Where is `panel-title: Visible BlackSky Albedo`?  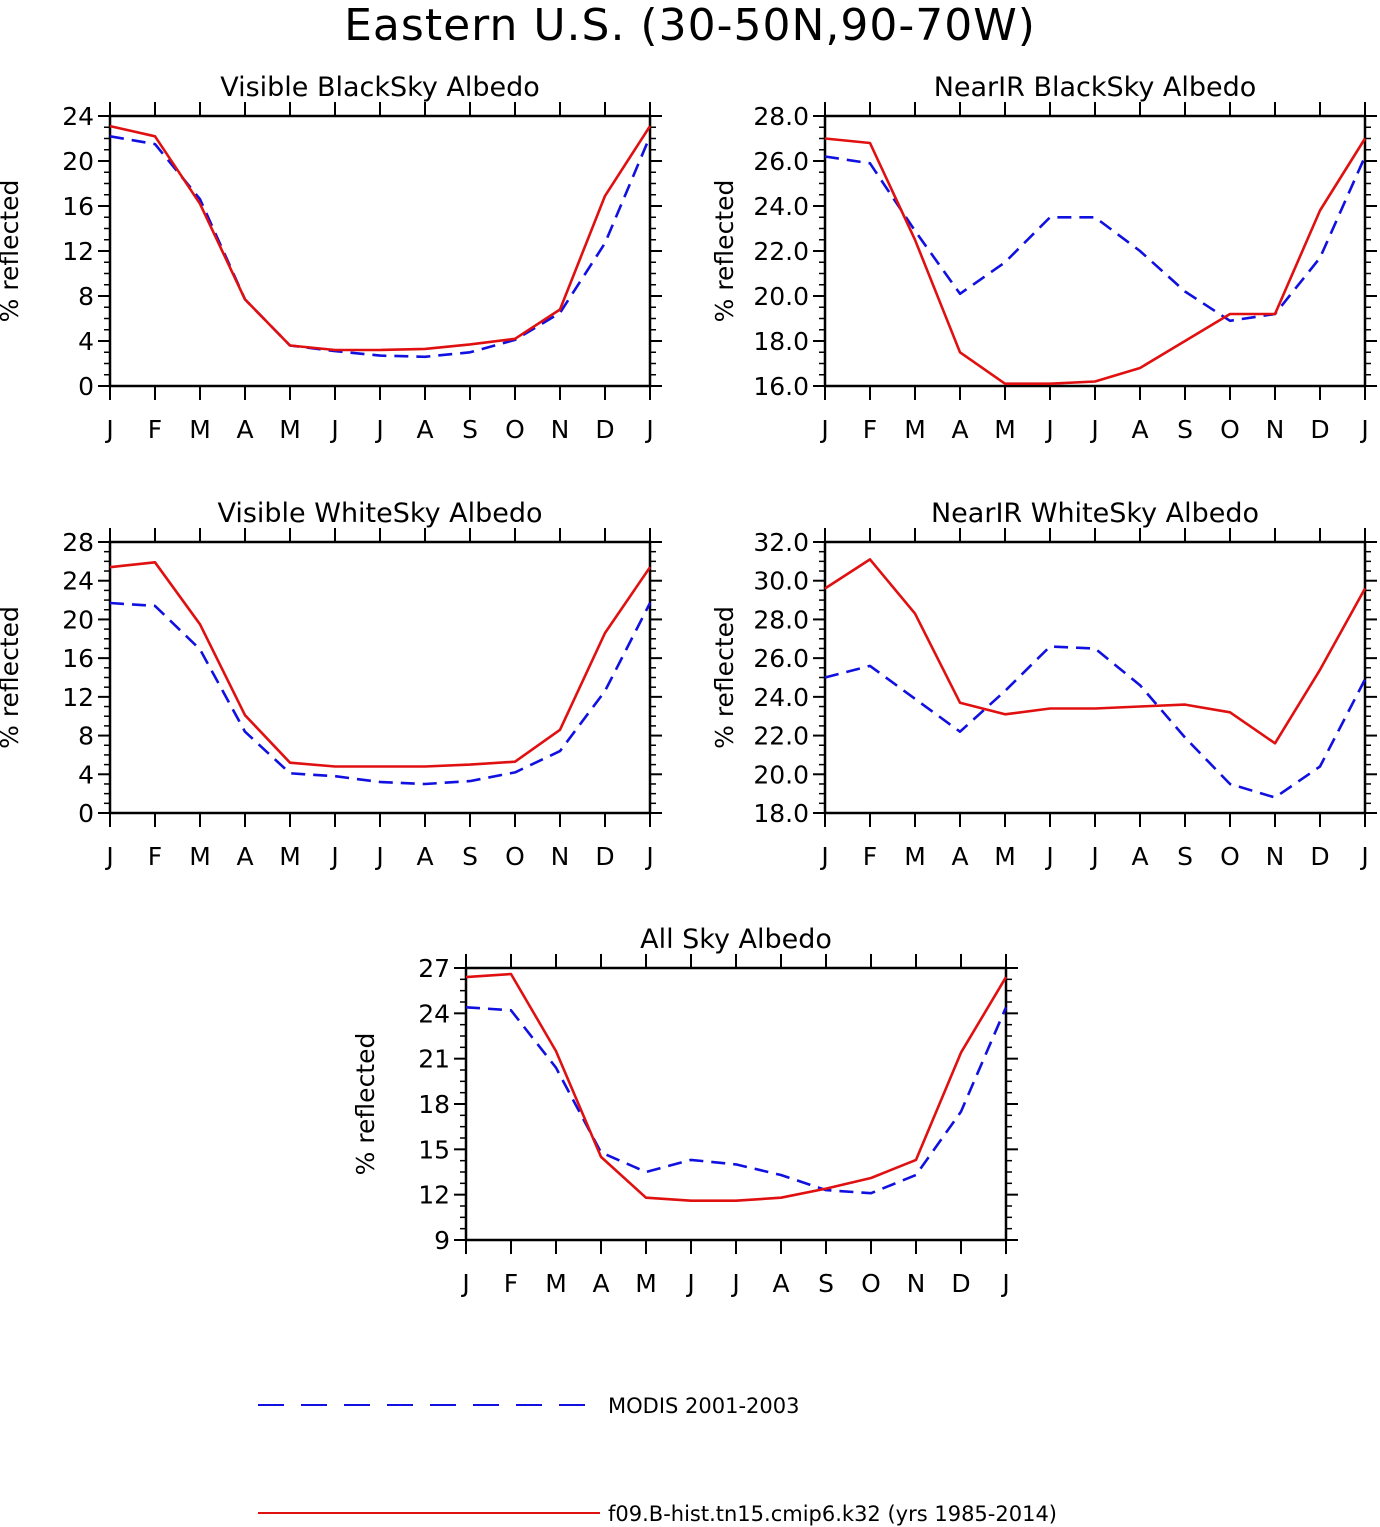
panel-title: Visible BlackSky Albedo is located at coordinates (380, 87).